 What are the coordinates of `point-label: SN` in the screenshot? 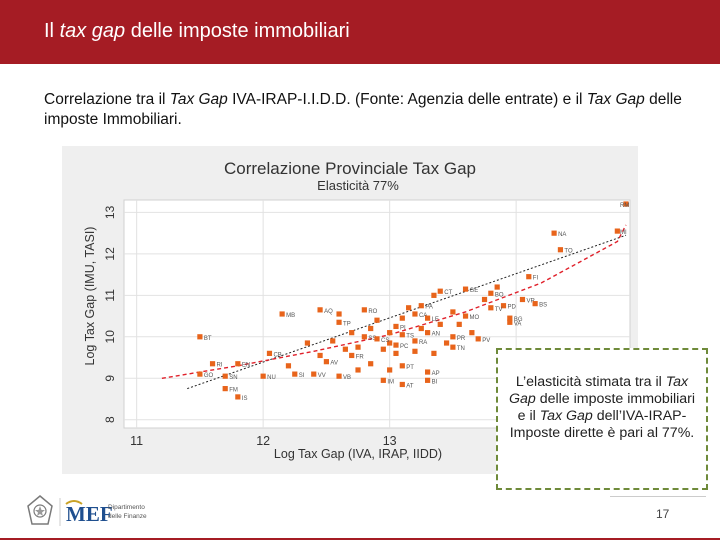 It's located at (233, 378).